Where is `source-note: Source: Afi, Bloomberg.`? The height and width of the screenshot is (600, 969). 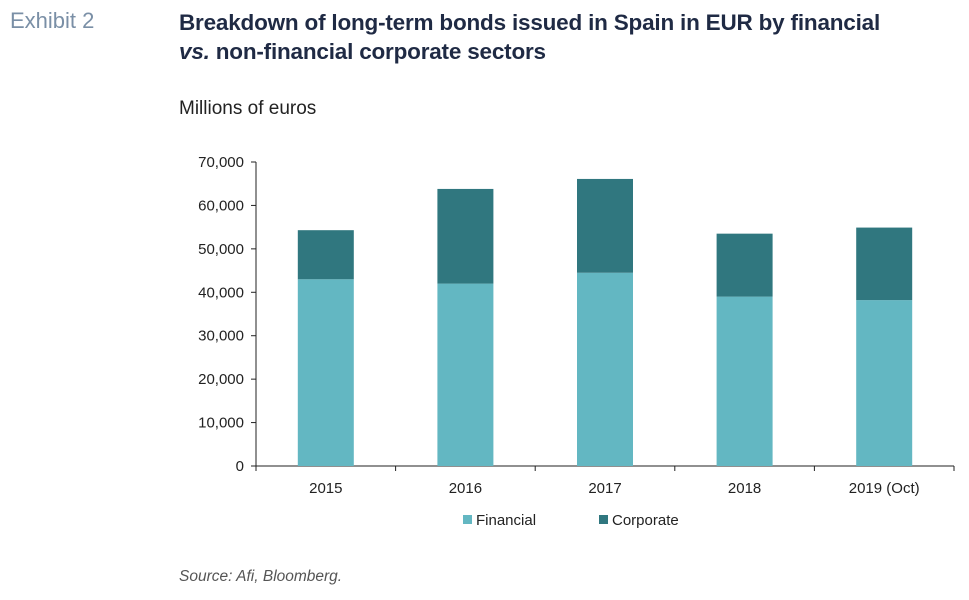 source-note: Source: Afi, Bloomberg. is located at coordinates (261, 576).